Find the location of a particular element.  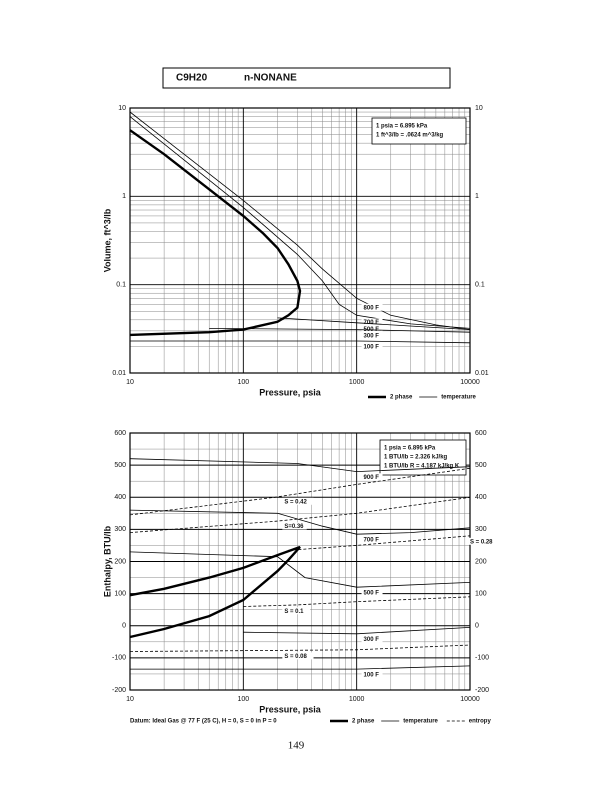

y-tick-label-right: 10 is located at coordinates (479, 108).